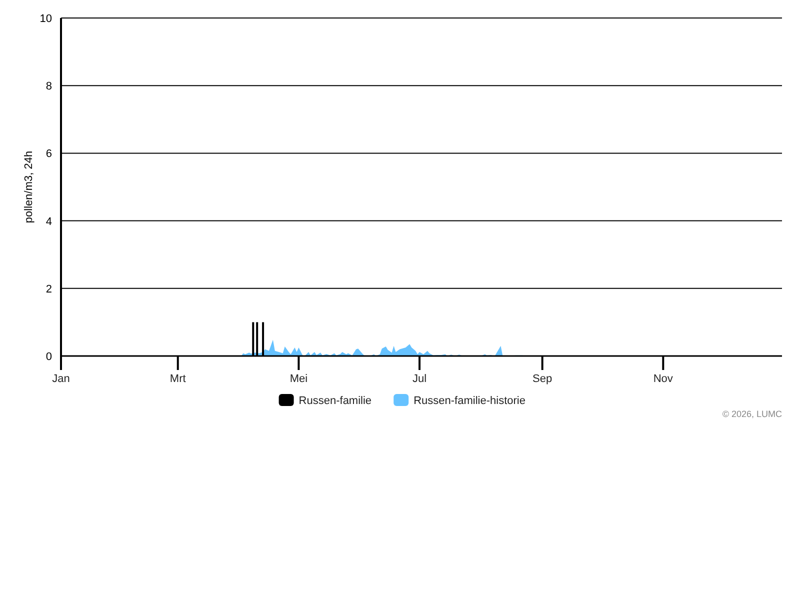 This screenshot has height=600, width=800. Describe the element at coordinates (470, 401) in the screenshot. I see `legend-label: Russen-familie-historie` at that location.